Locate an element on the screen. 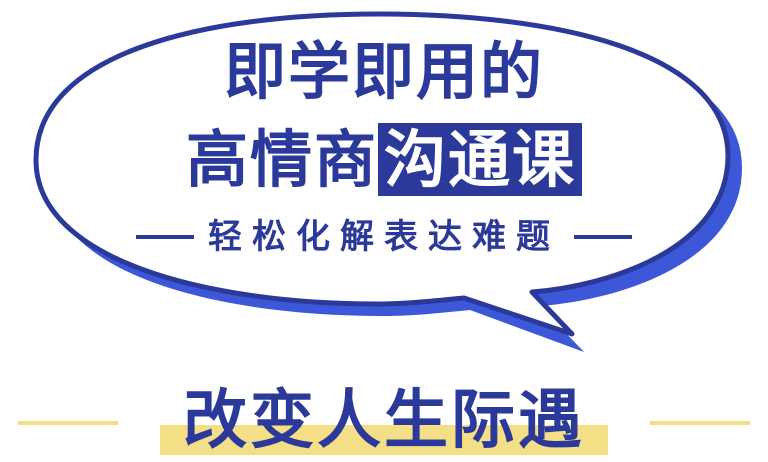 The width and height of the screenshot is (768, 462). tagline: 轻松化解表达难题 is located at coordinates (384, 237).